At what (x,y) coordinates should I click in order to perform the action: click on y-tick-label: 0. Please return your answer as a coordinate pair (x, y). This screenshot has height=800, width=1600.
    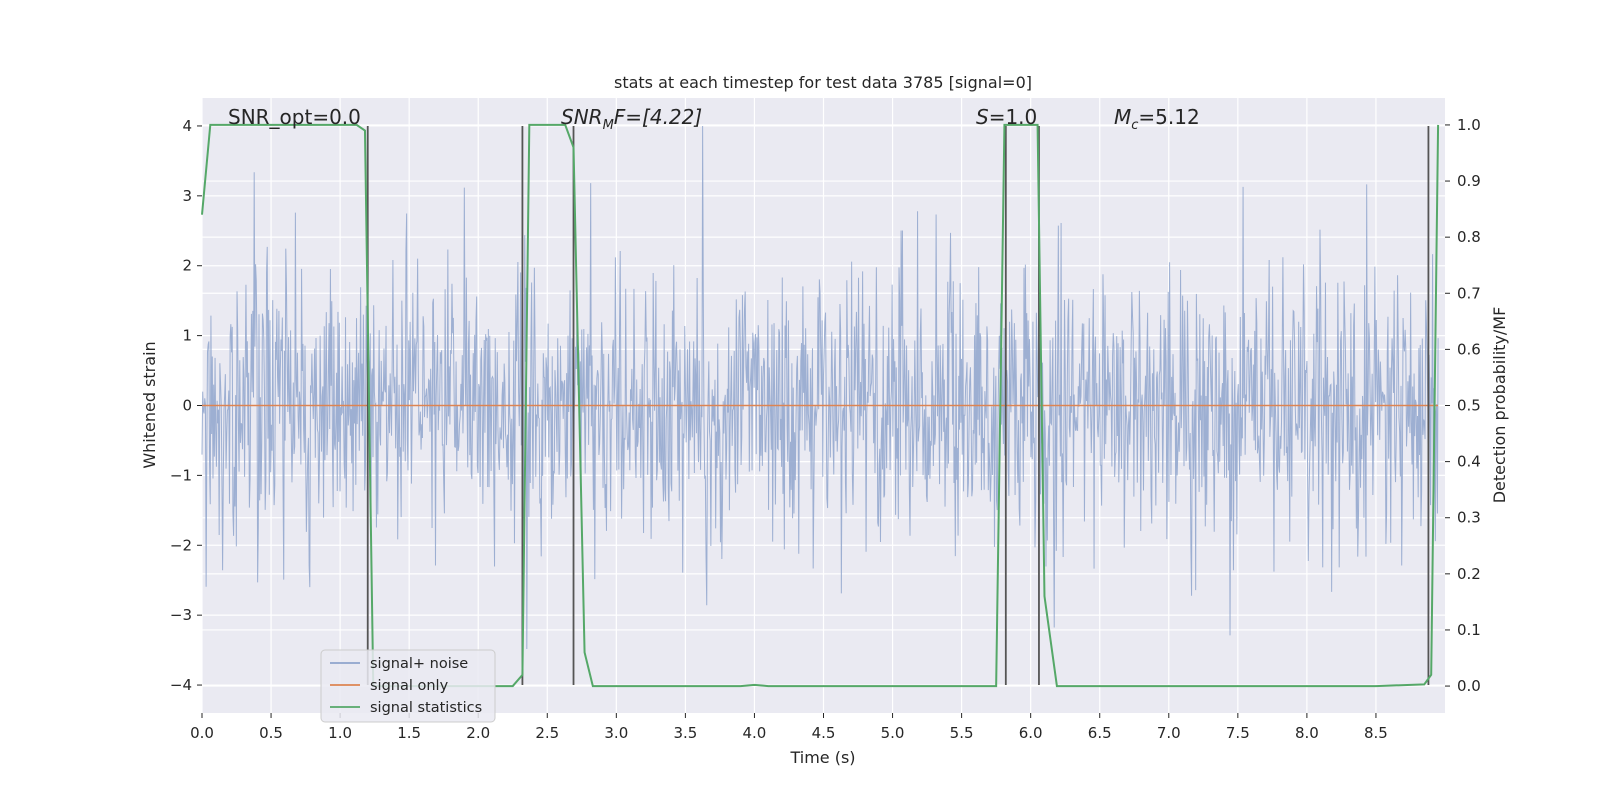
    Looking at the image, I should click on (187, 406).